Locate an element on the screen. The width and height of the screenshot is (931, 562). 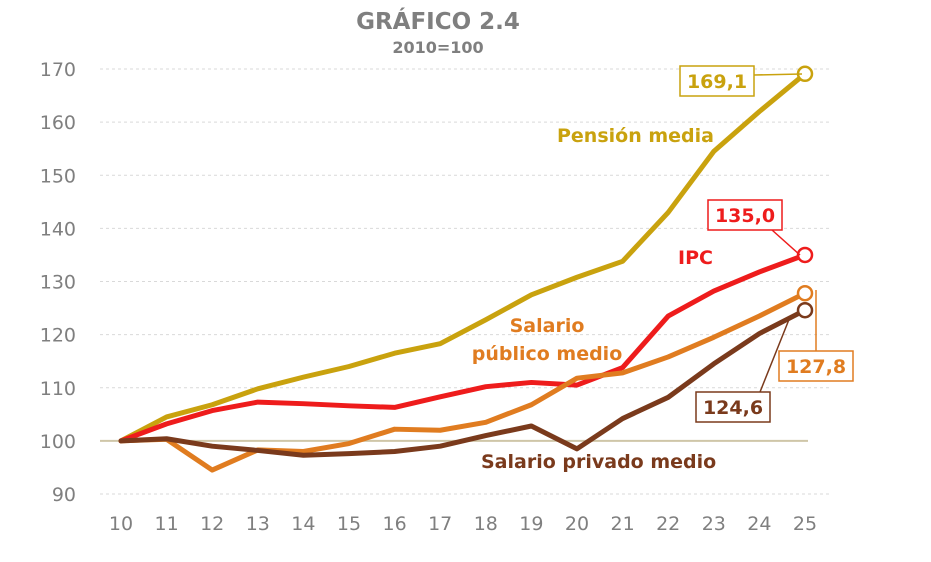
y-tick-label-170: 170 is located at coordinates (58, 70).